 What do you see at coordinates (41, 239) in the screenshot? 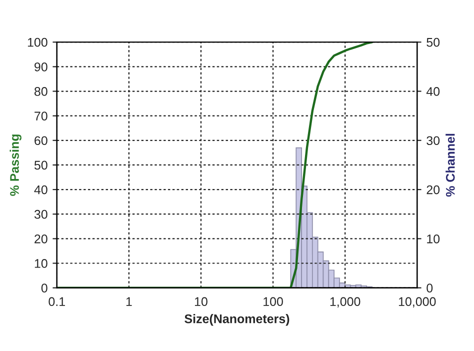
I see `y-tick-label: 20` at bounding box center [41, 239].